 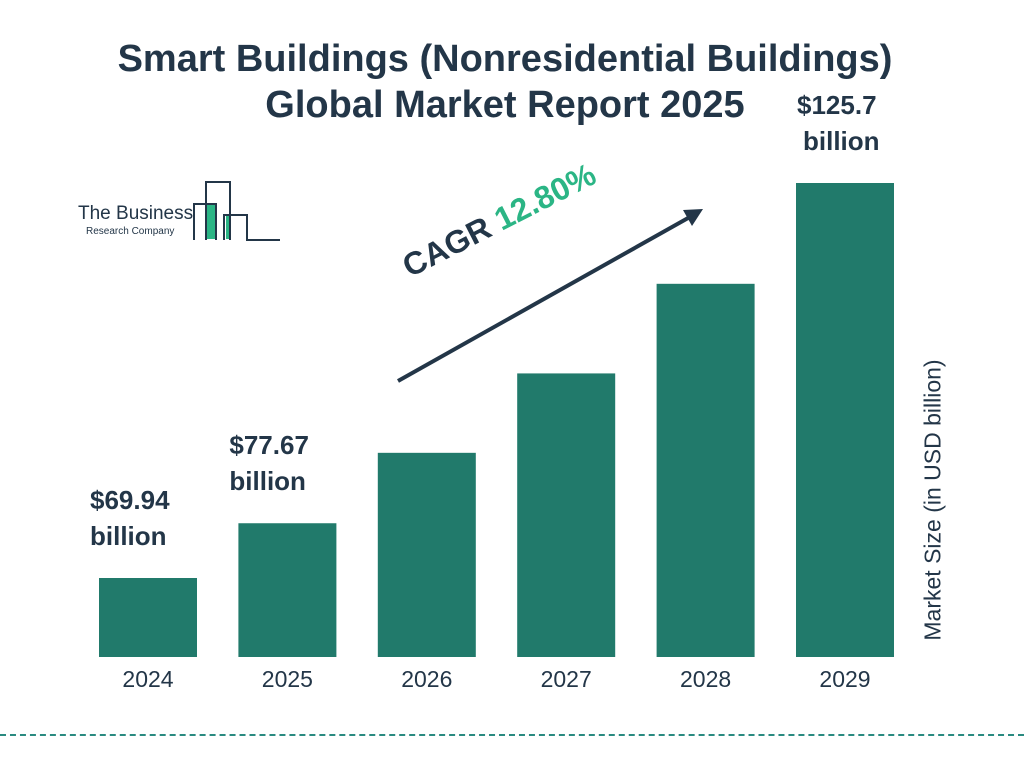 I want to click on y-axis-label: Market Size (in USD billion), so click(x=932, y=500).